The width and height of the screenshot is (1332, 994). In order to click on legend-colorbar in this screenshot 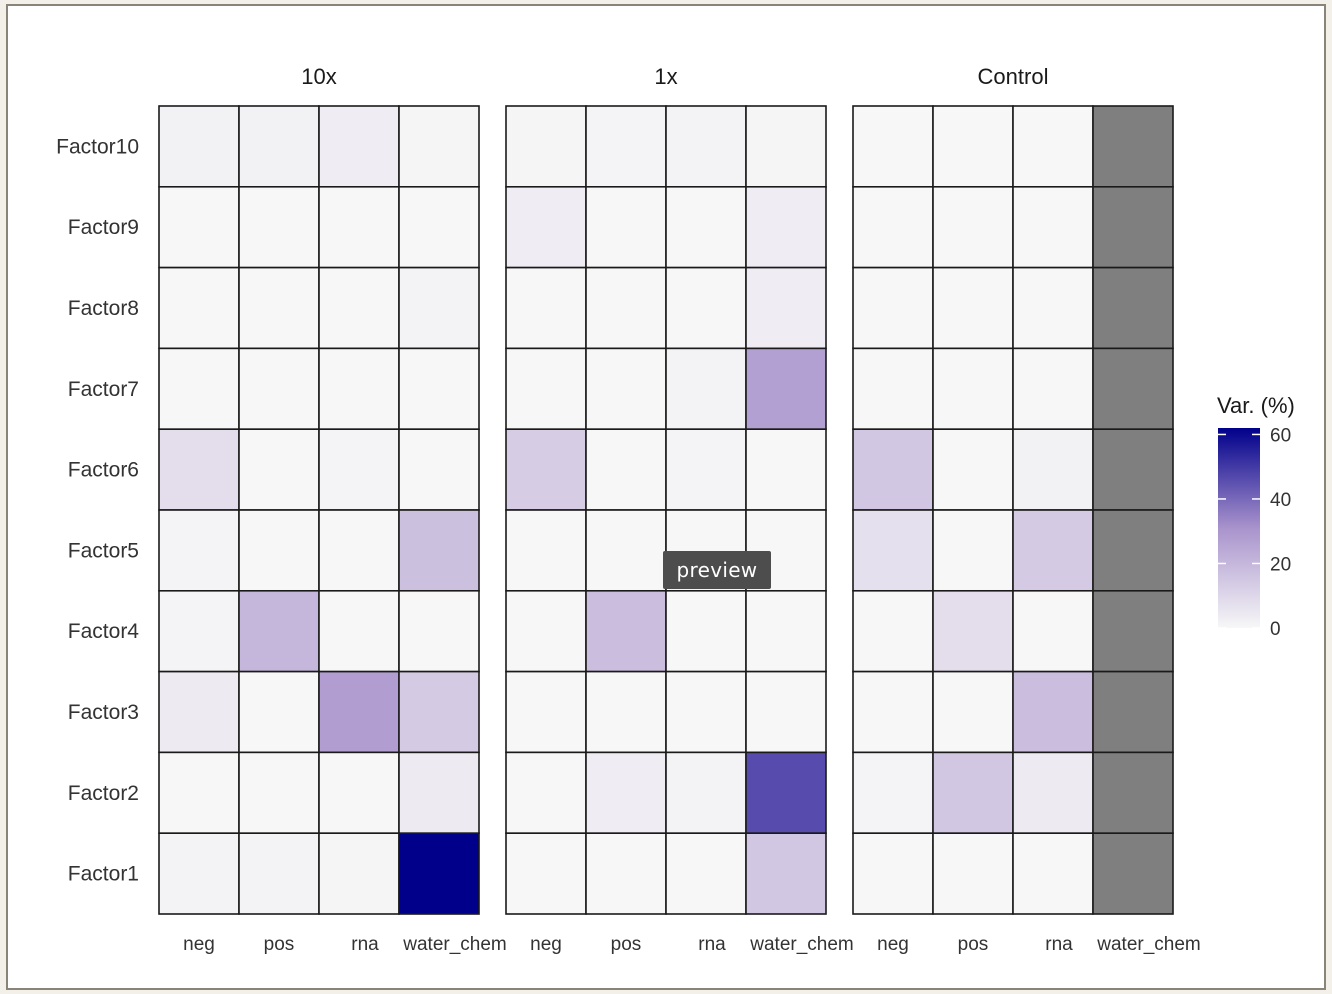, I will do `click(1239, 528)`.